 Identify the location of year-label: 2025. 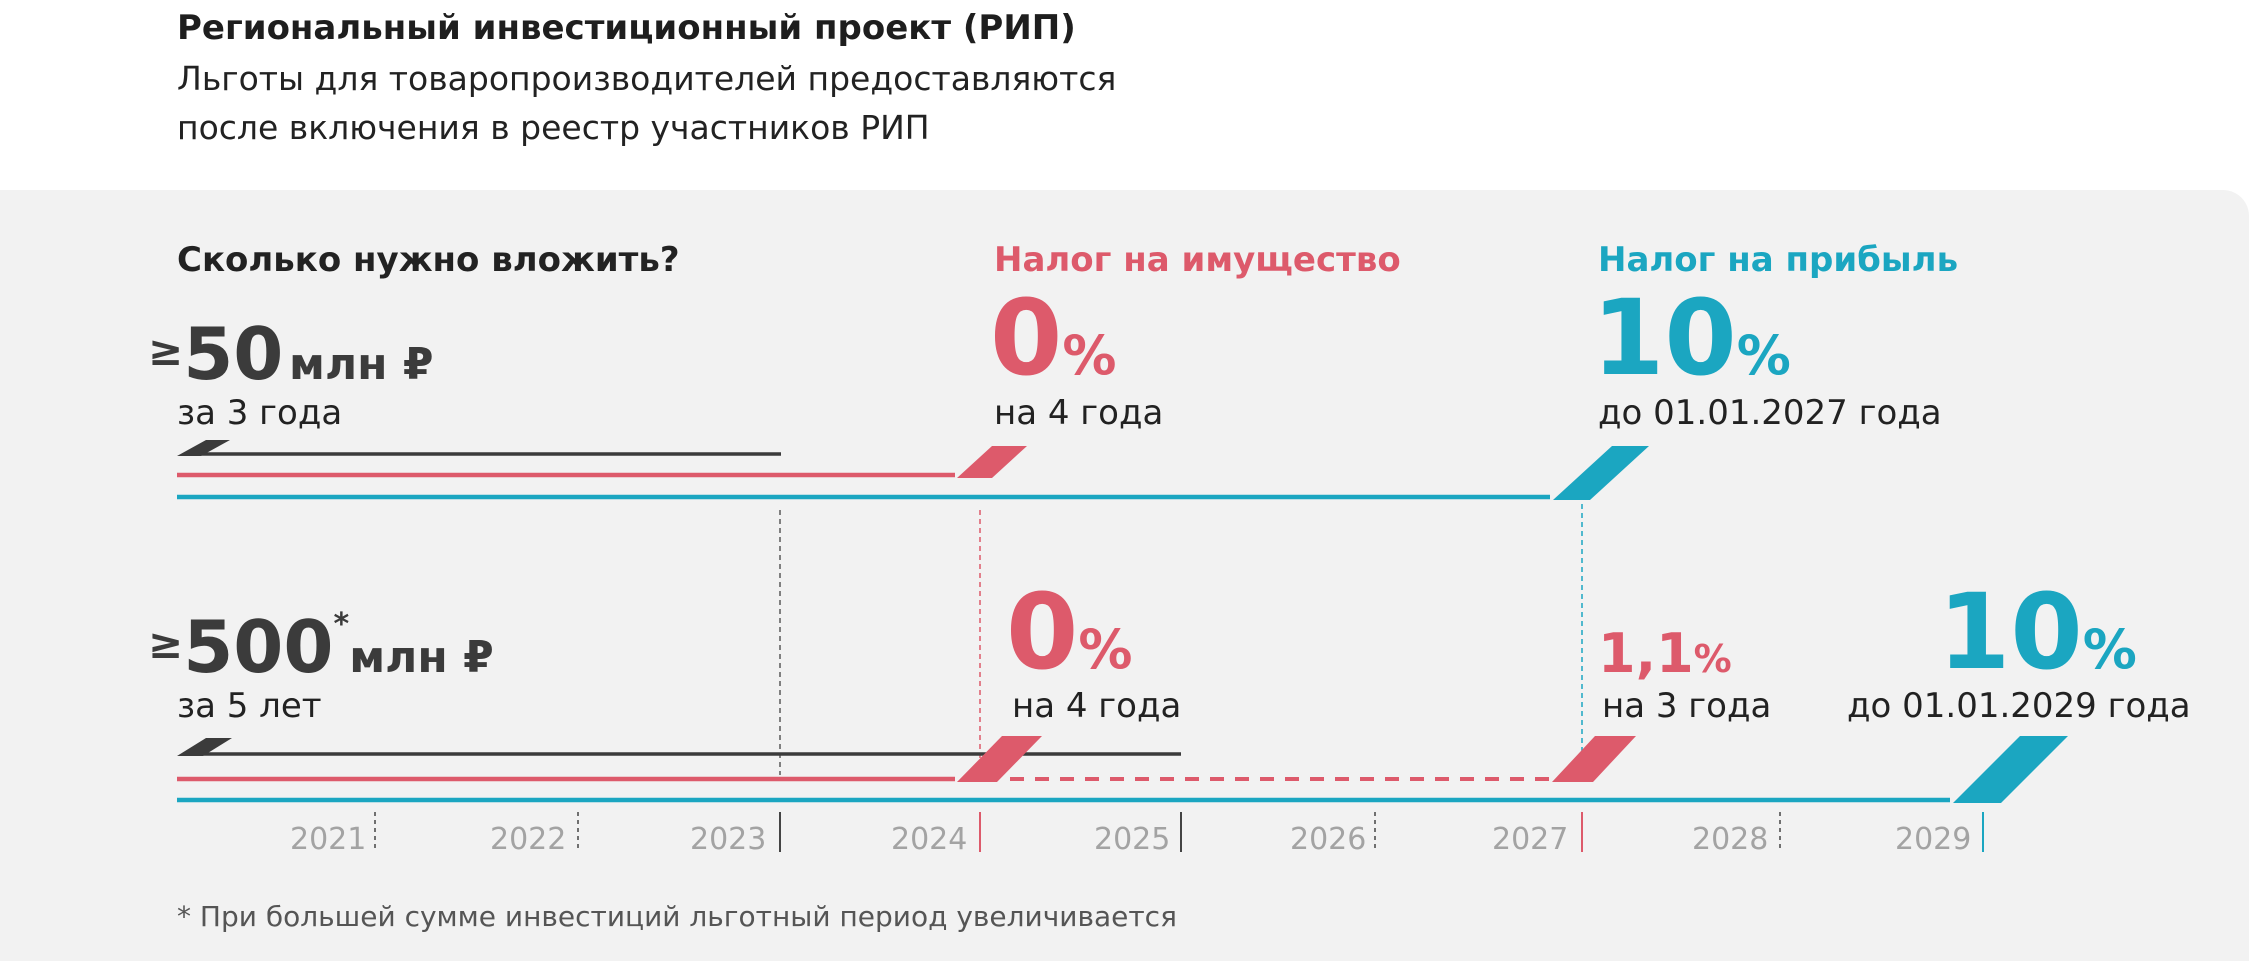
(1132, 839).